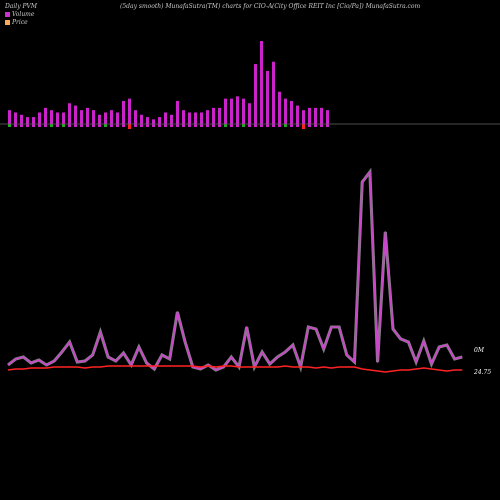  I want to click on legend-price-swatch, so click(7, 22).